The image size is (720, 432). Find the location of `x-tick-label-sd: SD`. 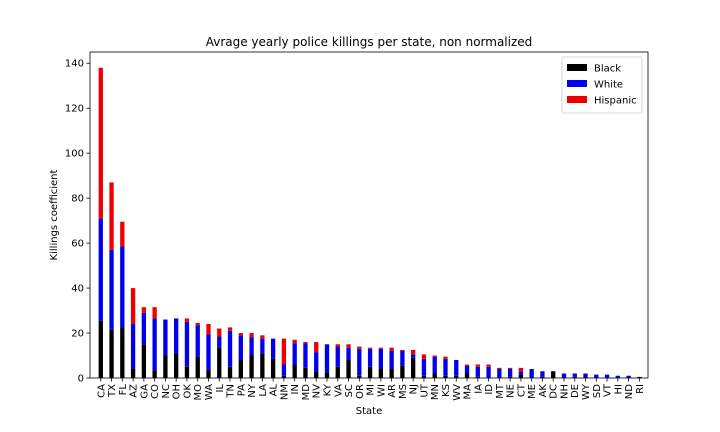

x-tick-label-sd: SD is located at coordinates (597, 391).